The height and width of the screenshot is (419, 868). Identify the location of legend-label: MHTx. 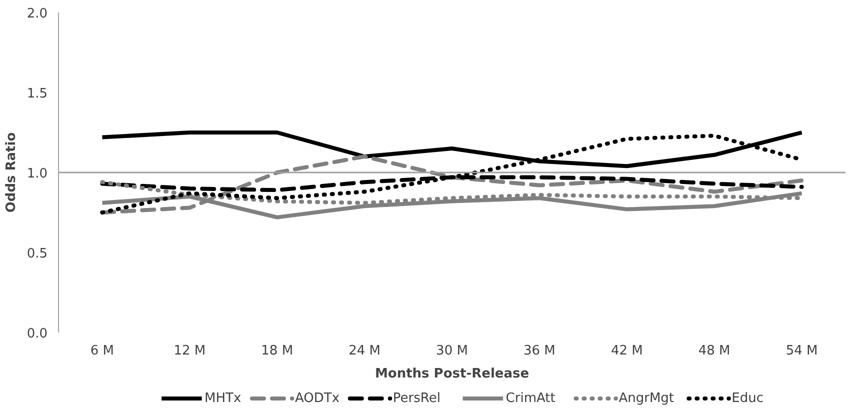
(223, 398).